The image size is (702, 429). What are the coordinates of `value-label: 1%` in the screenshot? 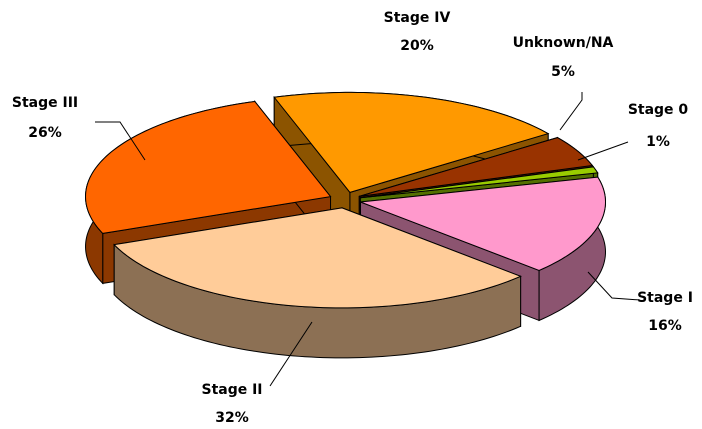 It's located at (658, 142).